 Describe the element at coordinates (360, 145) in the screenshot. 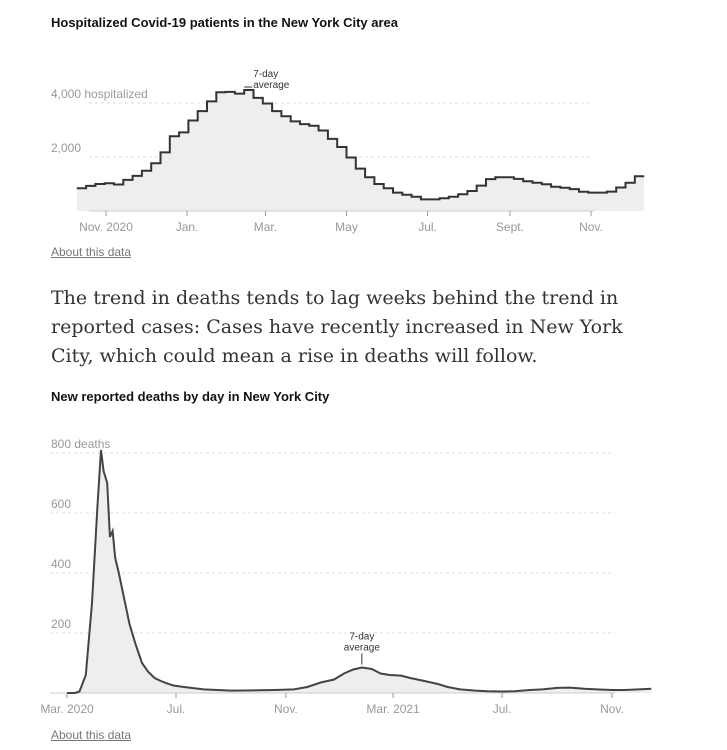

I see `series-line` at that location.